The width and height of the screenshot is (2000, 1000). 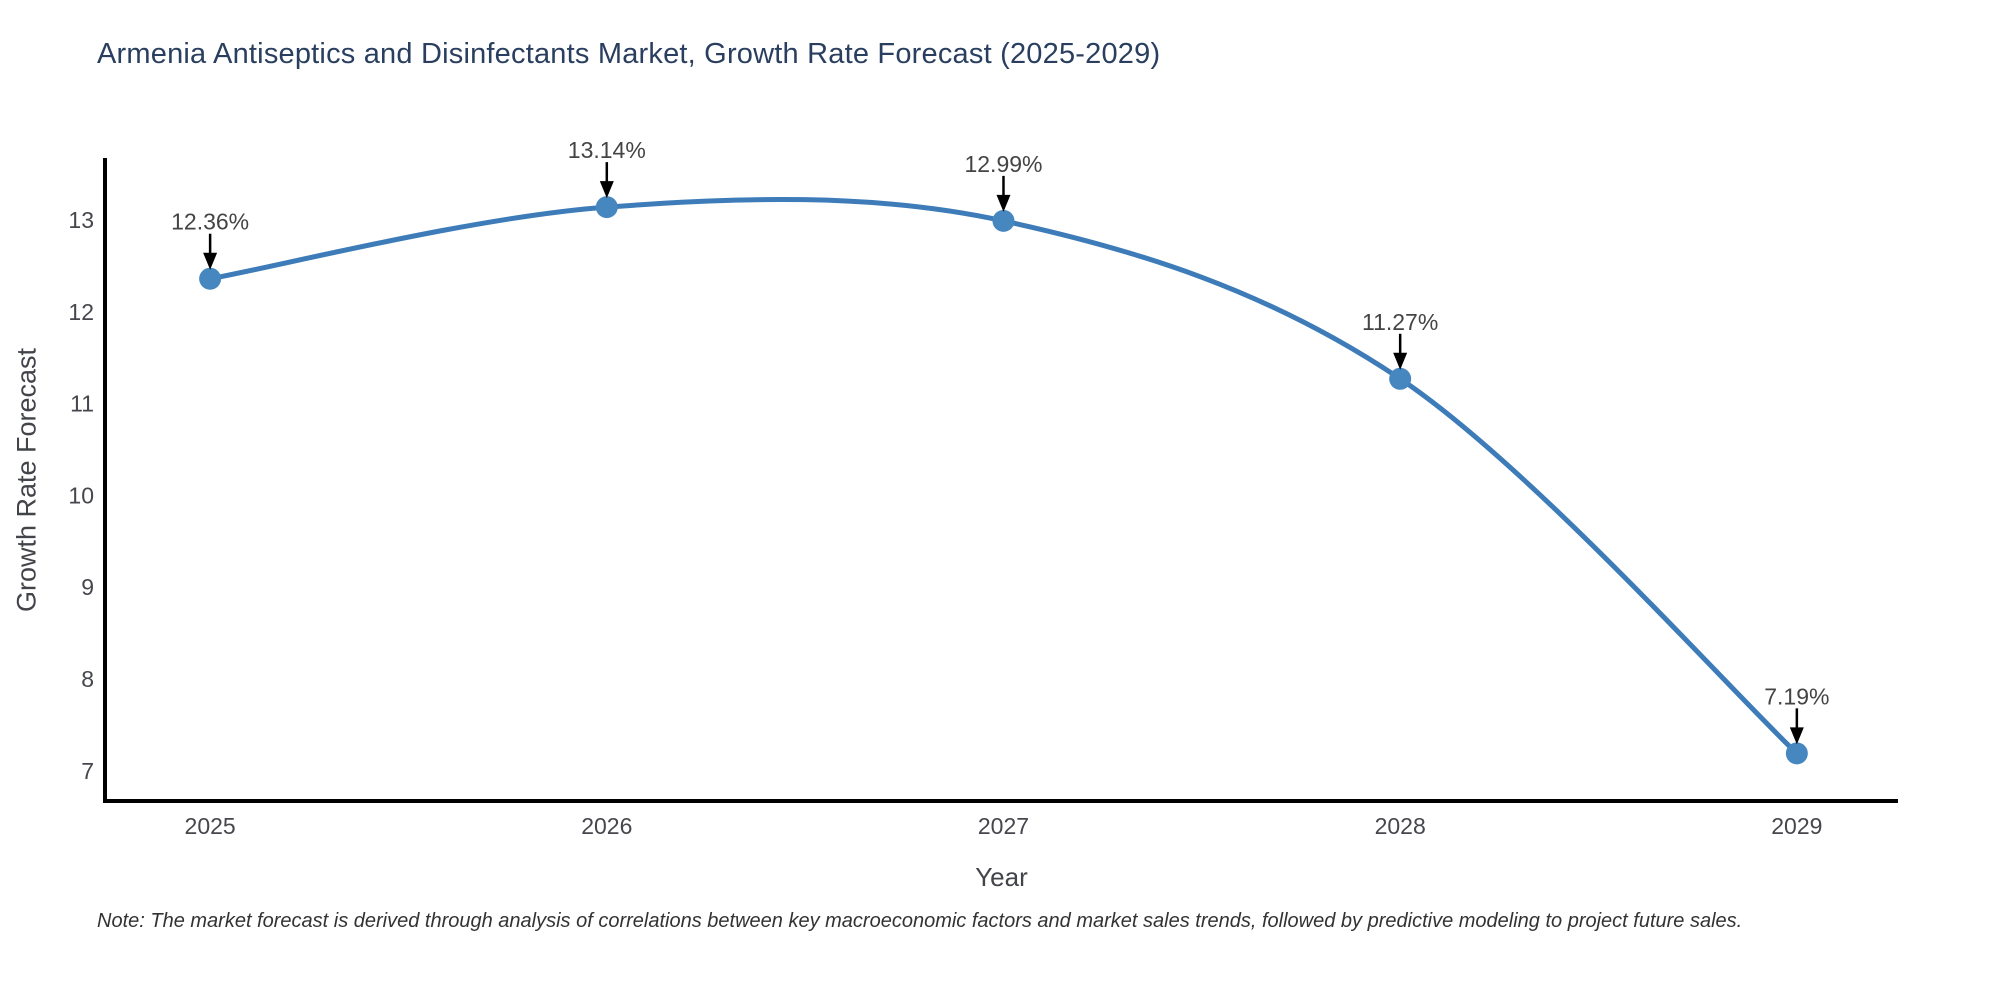 I want to click on y-tick-label: 13, so click(x=81, y=220).